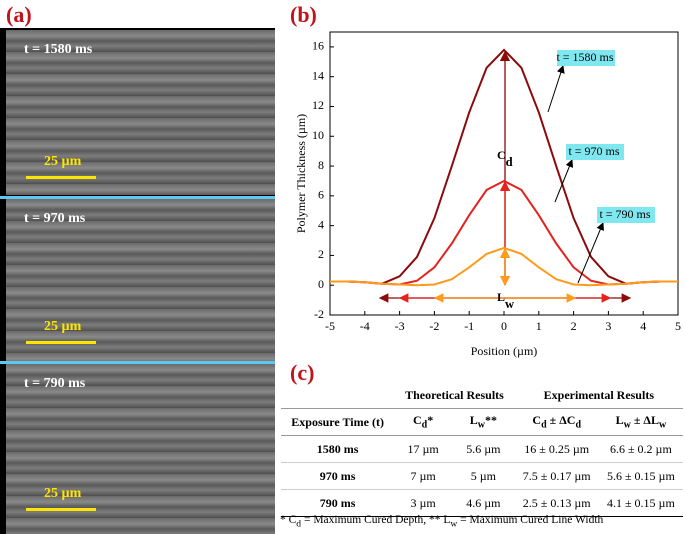  Describe the element at coordinates (504, 351) in the screenshot. I see `x-axis-label: Position (µm)` at that location.